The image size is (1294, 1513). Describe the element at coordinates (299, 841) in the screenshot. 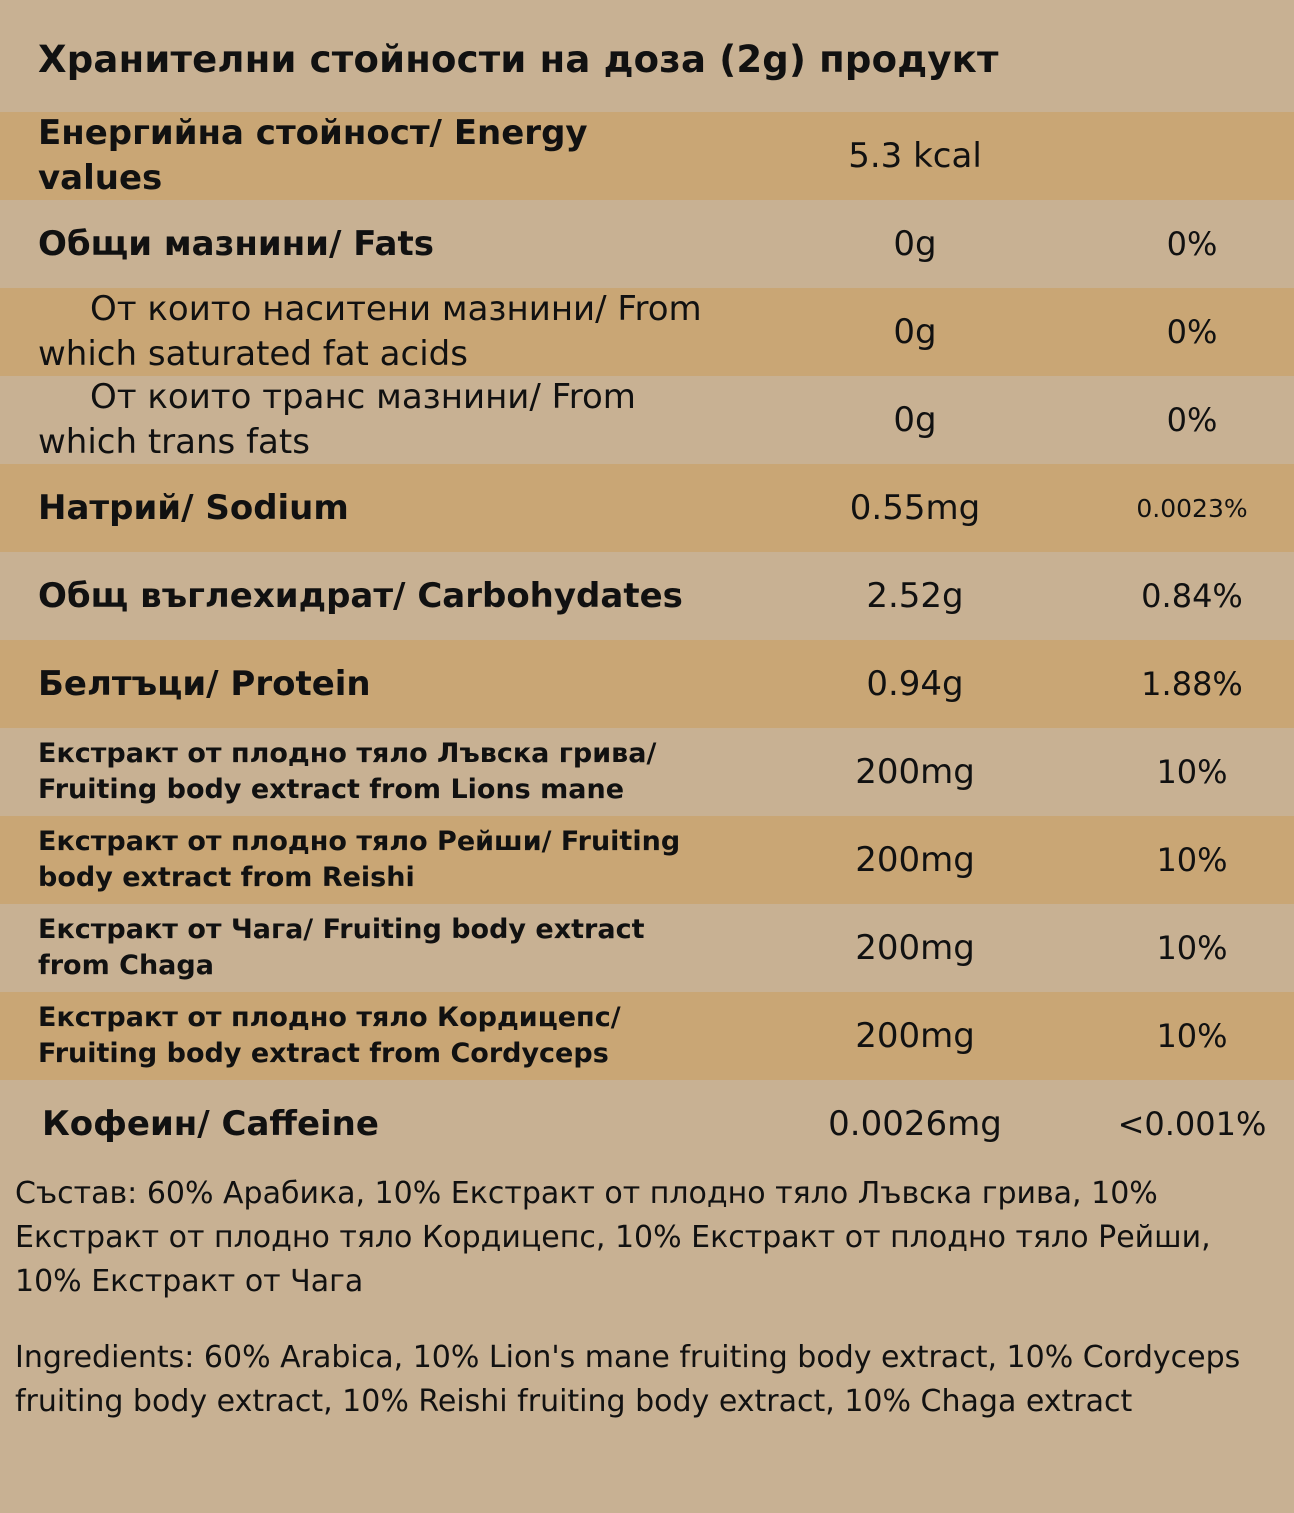

I see `label-bg: Екстракт от плодно тяло Рейши/` at that location.